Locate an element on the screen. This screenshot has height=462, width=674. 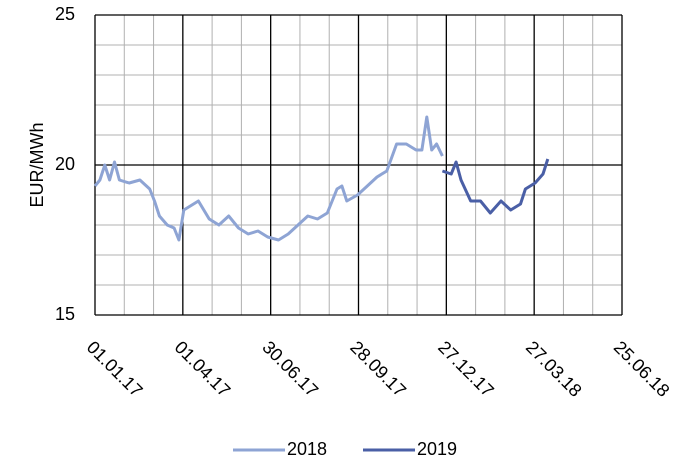
x-tick-label: 01.04.17 is located at coordinates (203, 369).